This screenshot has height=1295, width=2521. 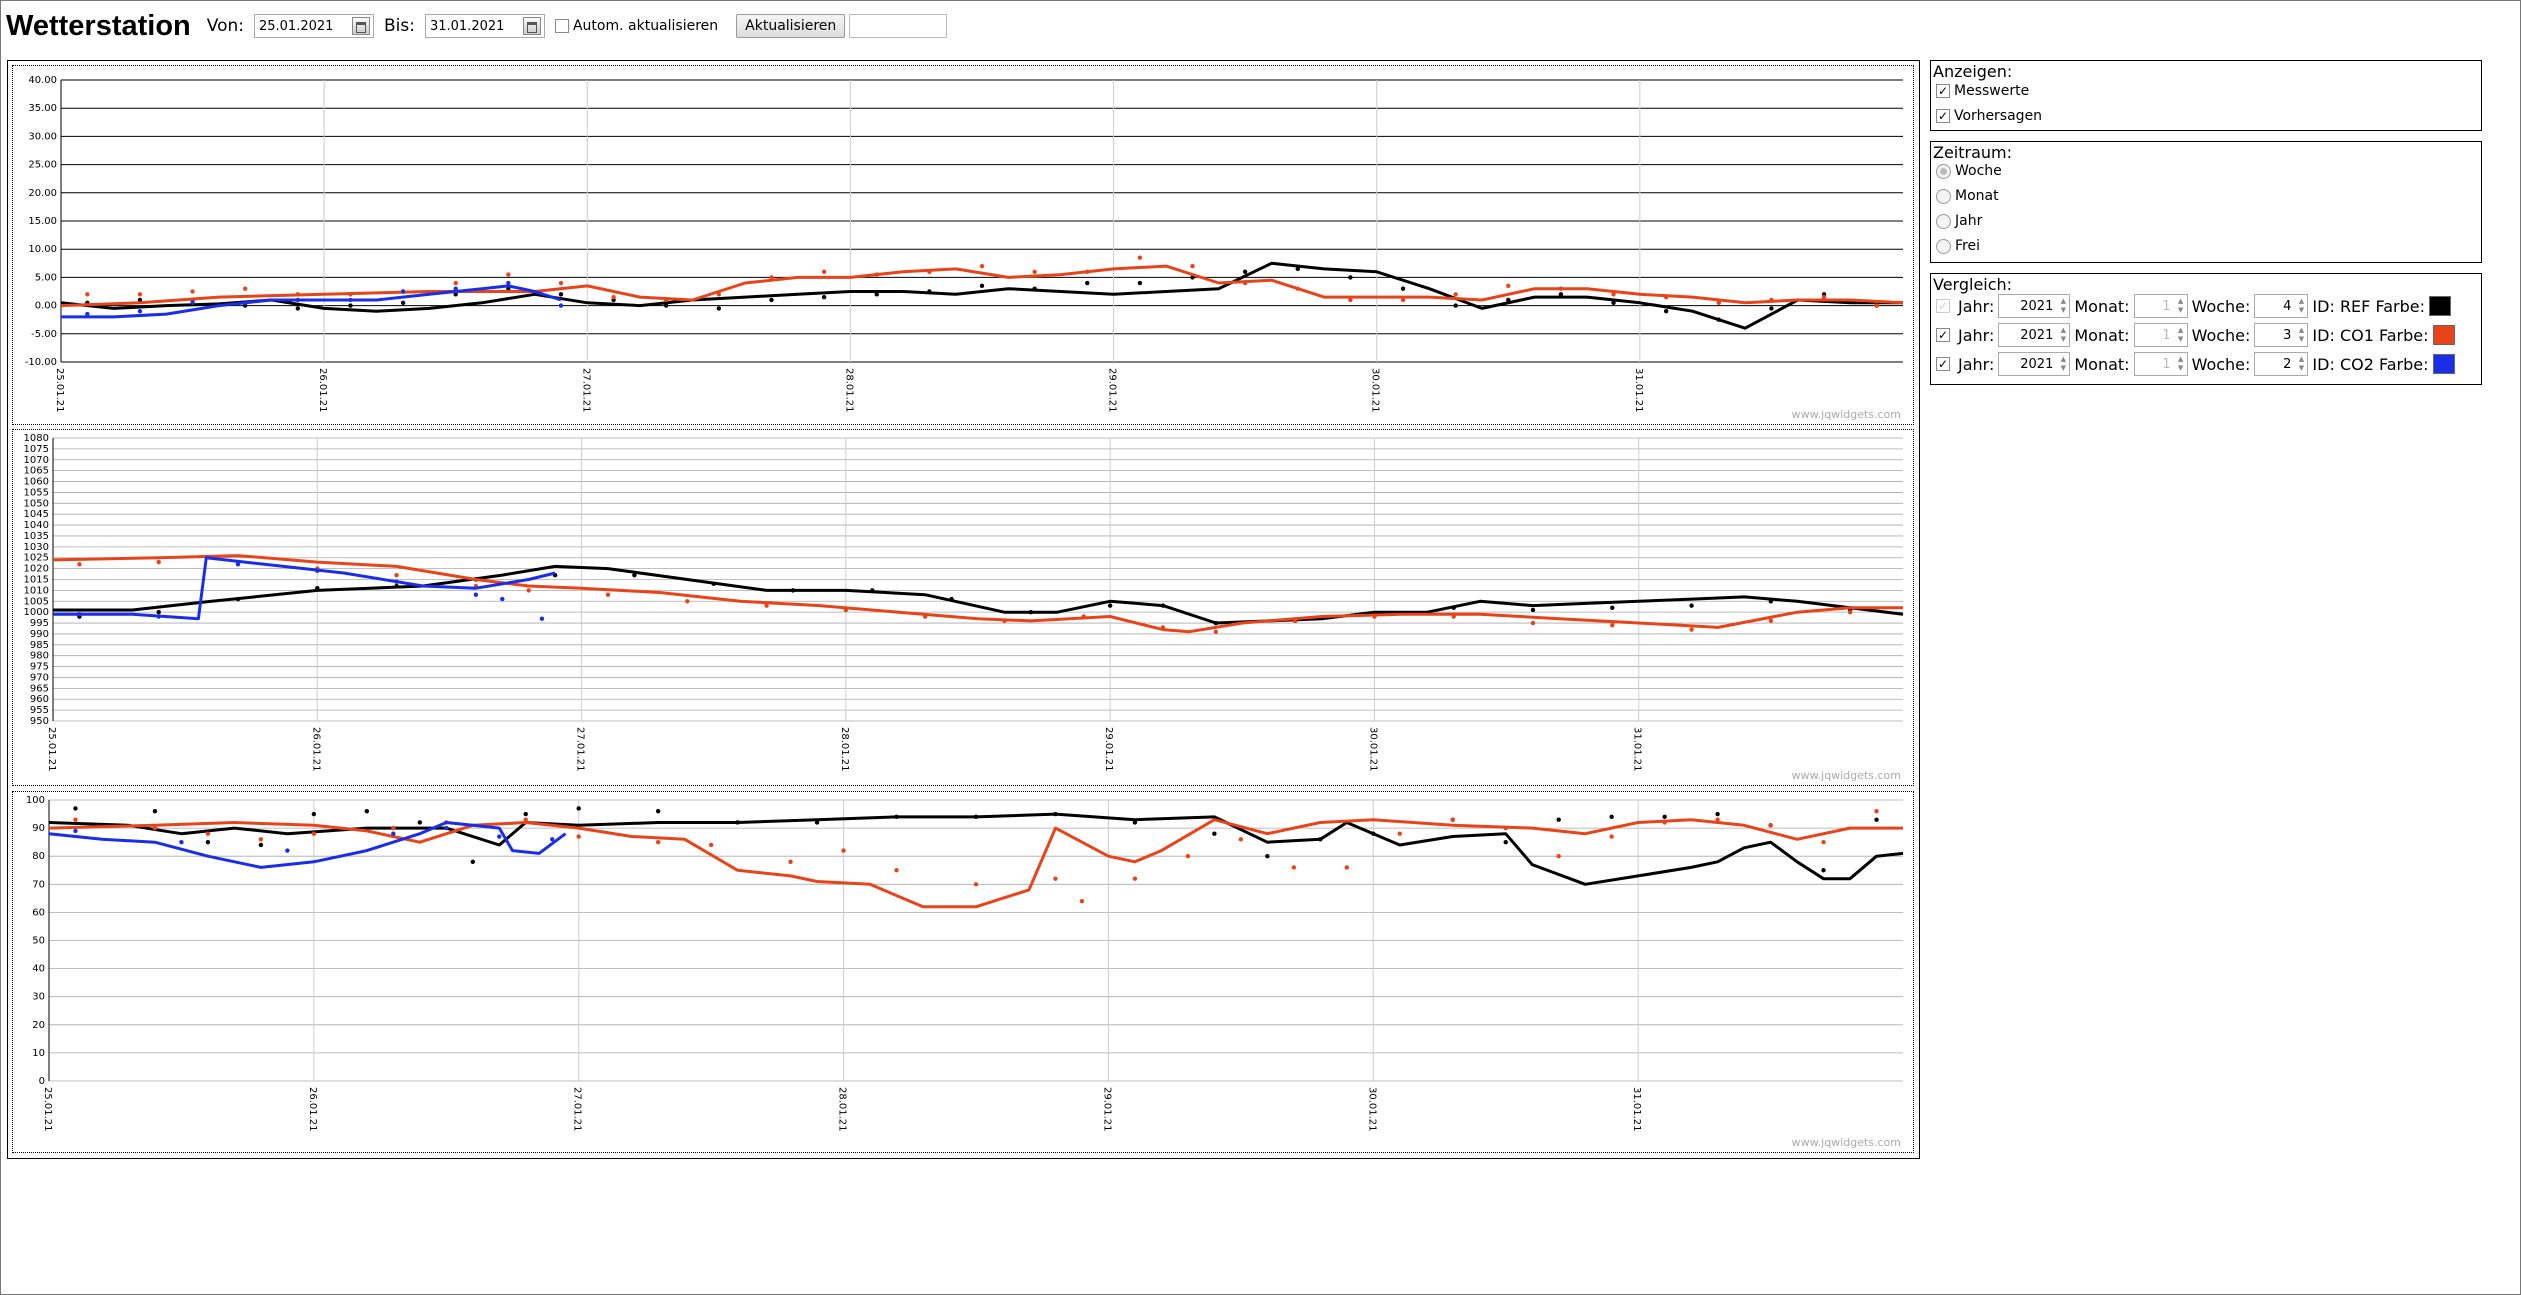 I want to click on series-id: CO2, so click(x=2356, y=364).